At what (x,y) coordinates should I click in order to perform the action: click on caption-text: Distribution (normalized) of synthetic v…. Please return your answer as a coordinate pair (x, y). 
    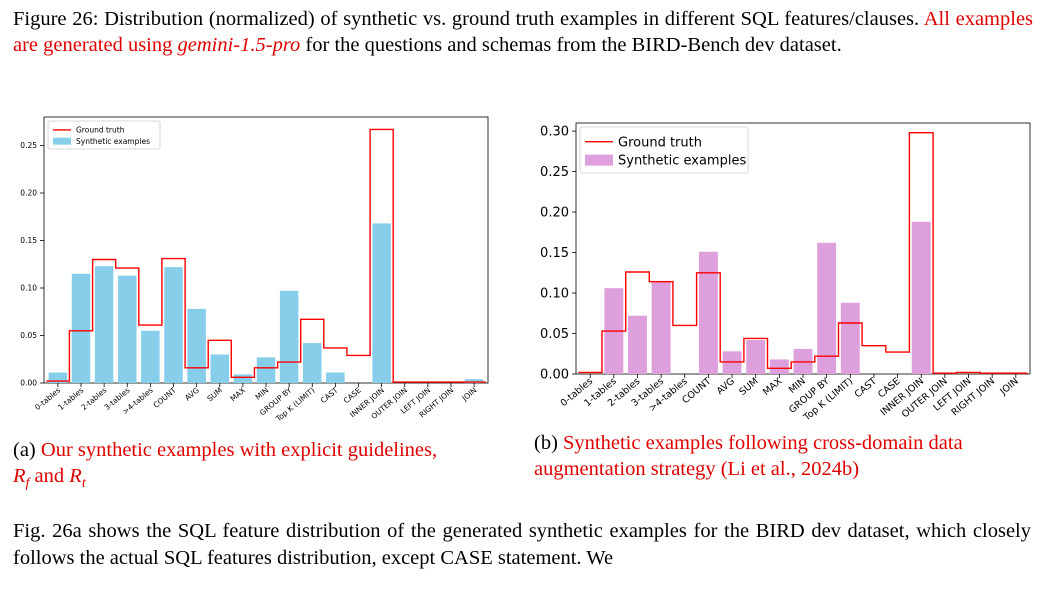
    Looking at the image, I should click on (512, 19).